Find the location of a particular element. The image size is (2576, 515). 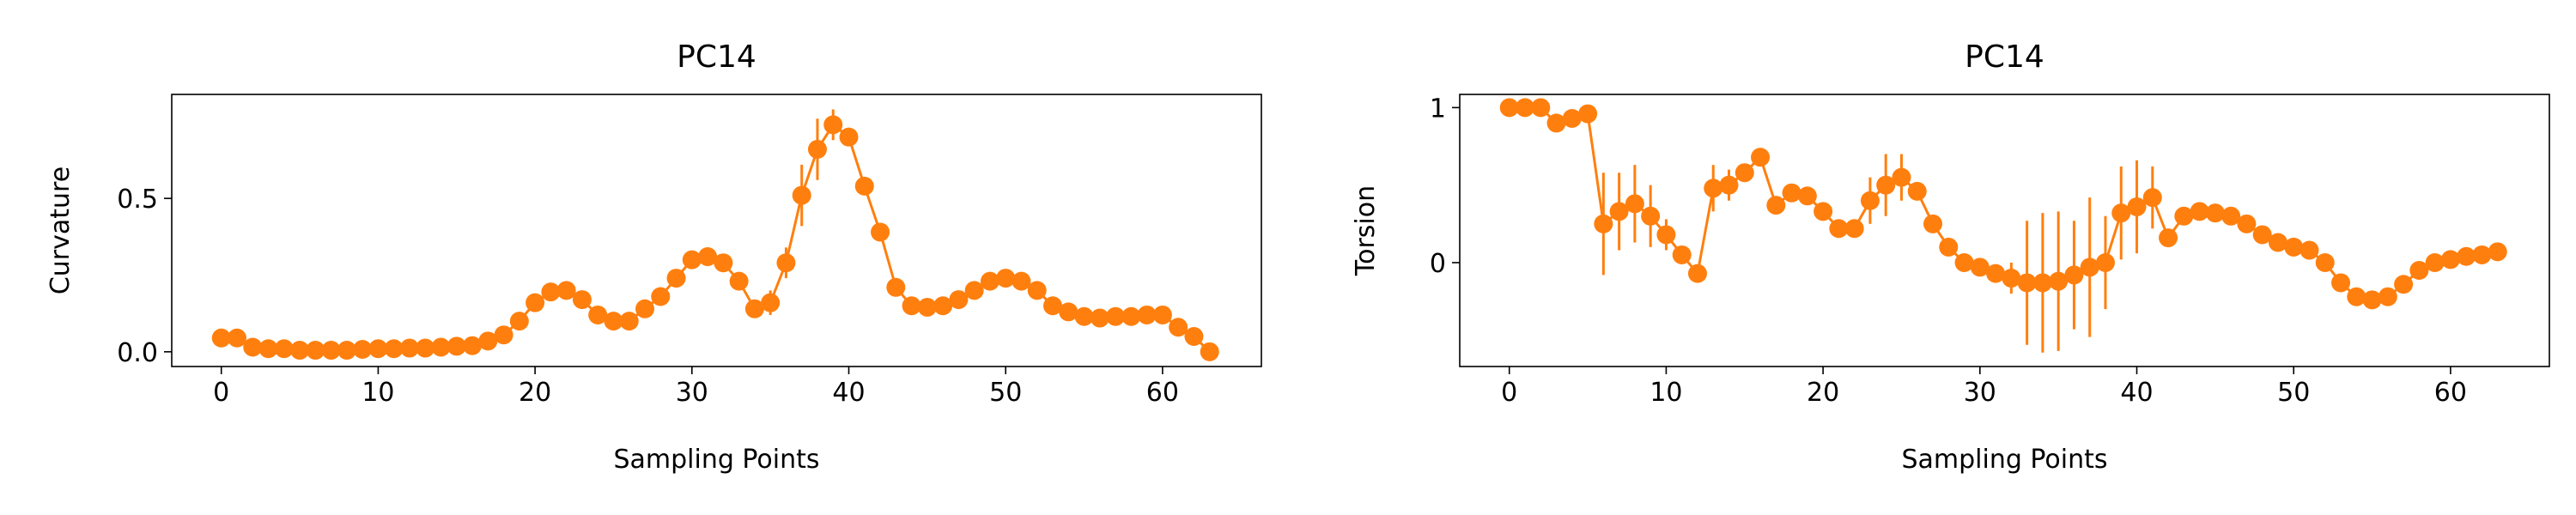

x-tick-label: 30 is located at coordinates (1980, 393).